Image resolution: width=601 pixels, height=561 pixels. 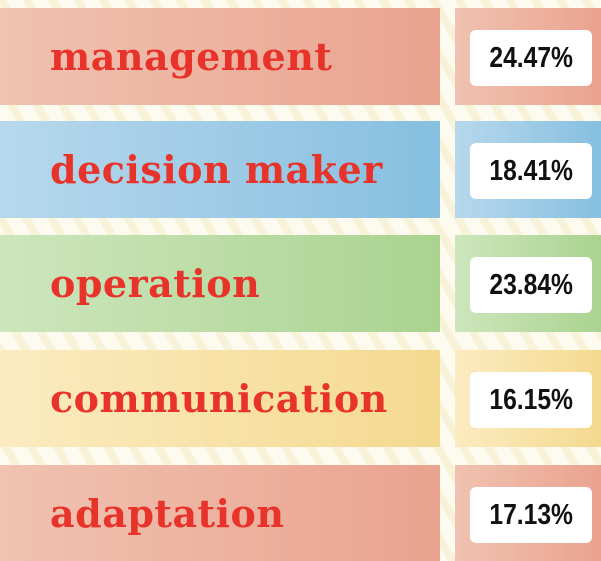 I want to click on value-band: 23.84%, so click(x=528, y=283).